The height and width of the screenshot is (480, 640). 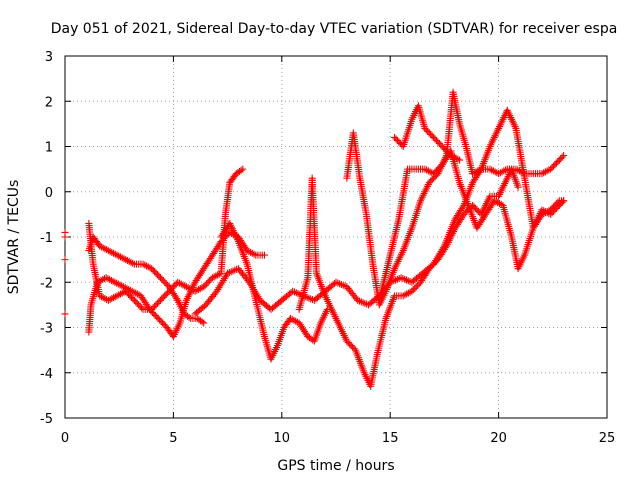 I want to click on x-tick-label: 10, so click(x=282, y=438).